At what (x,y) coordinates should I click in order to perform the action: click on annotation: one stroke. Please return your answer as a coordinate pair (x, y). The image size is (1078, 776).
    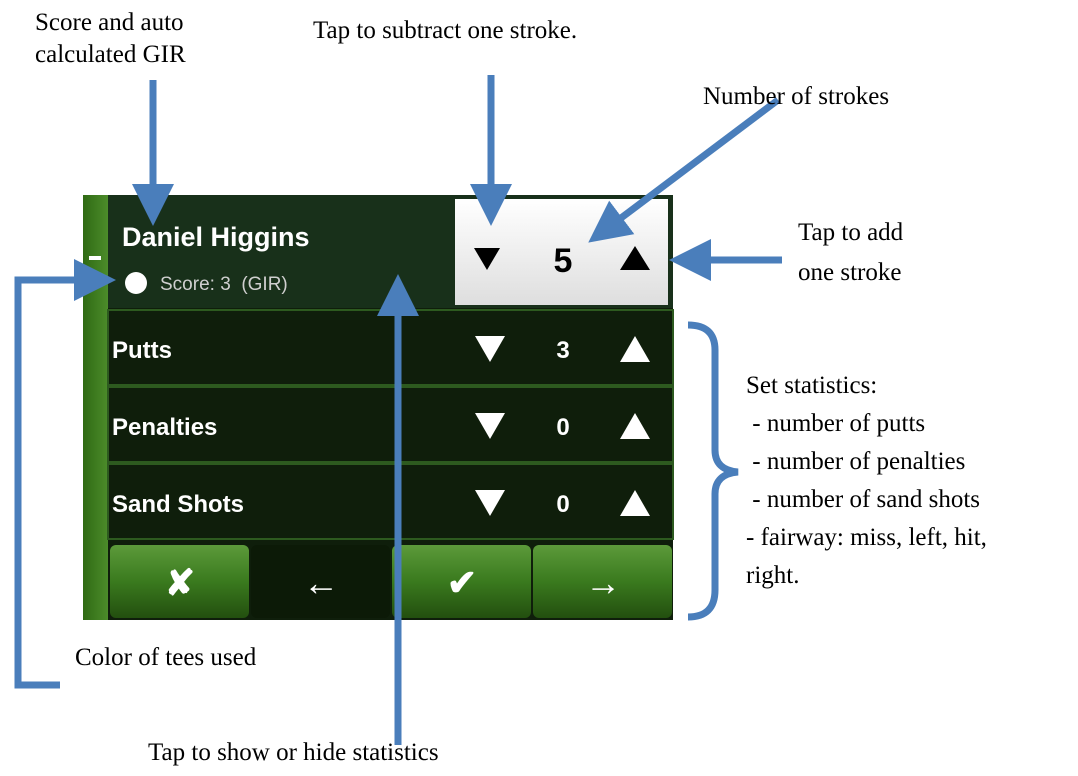
    Looking at the image, I should click on (849, 272).